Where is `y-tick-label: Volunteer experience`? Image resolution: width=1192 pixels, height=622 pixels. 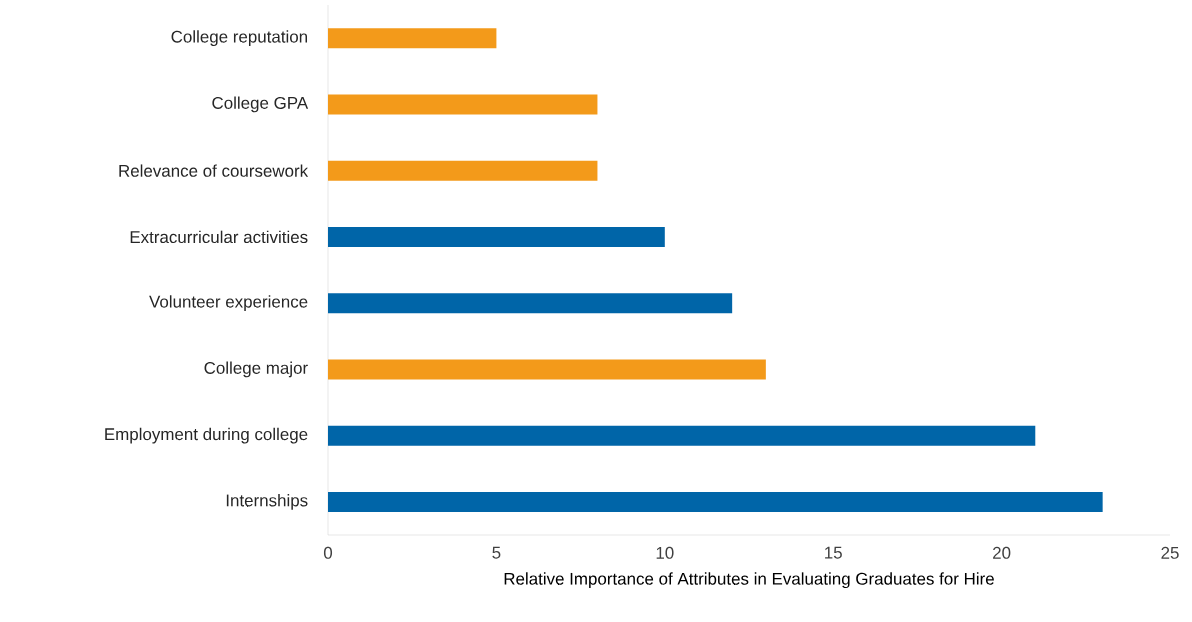 y-tick-label: Volunteer experience is located at coordinates (228, 303).